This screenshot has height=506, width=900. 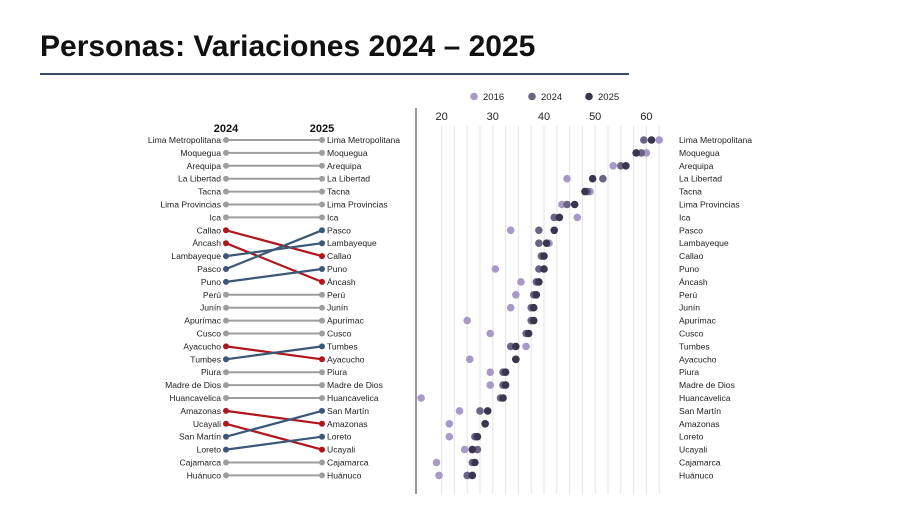 I want to click on dot-category-label-callao: Callao, so click(x=691, y=256).